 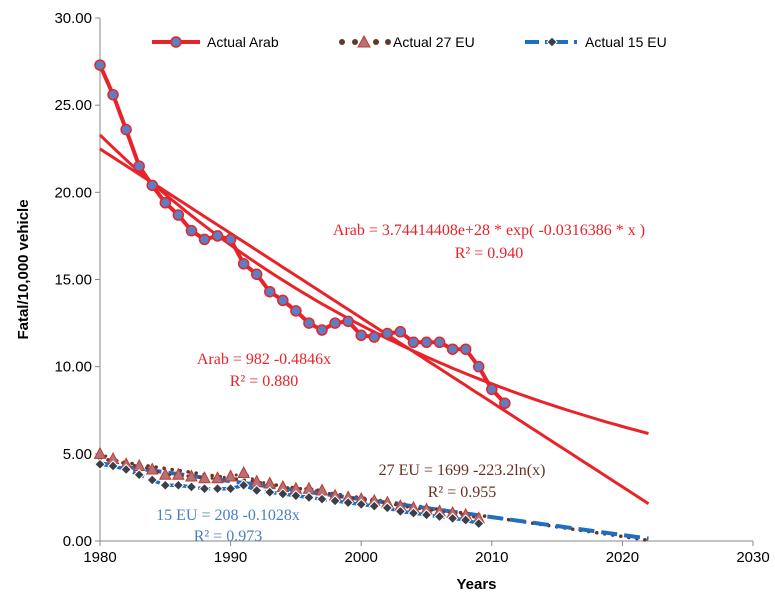 What do you see at coordinates (462, 470) in the screenshot?
I see `eu27-equation: 27 EU = 1699 -223.2ln(x)` at bounding box center [462, 470].